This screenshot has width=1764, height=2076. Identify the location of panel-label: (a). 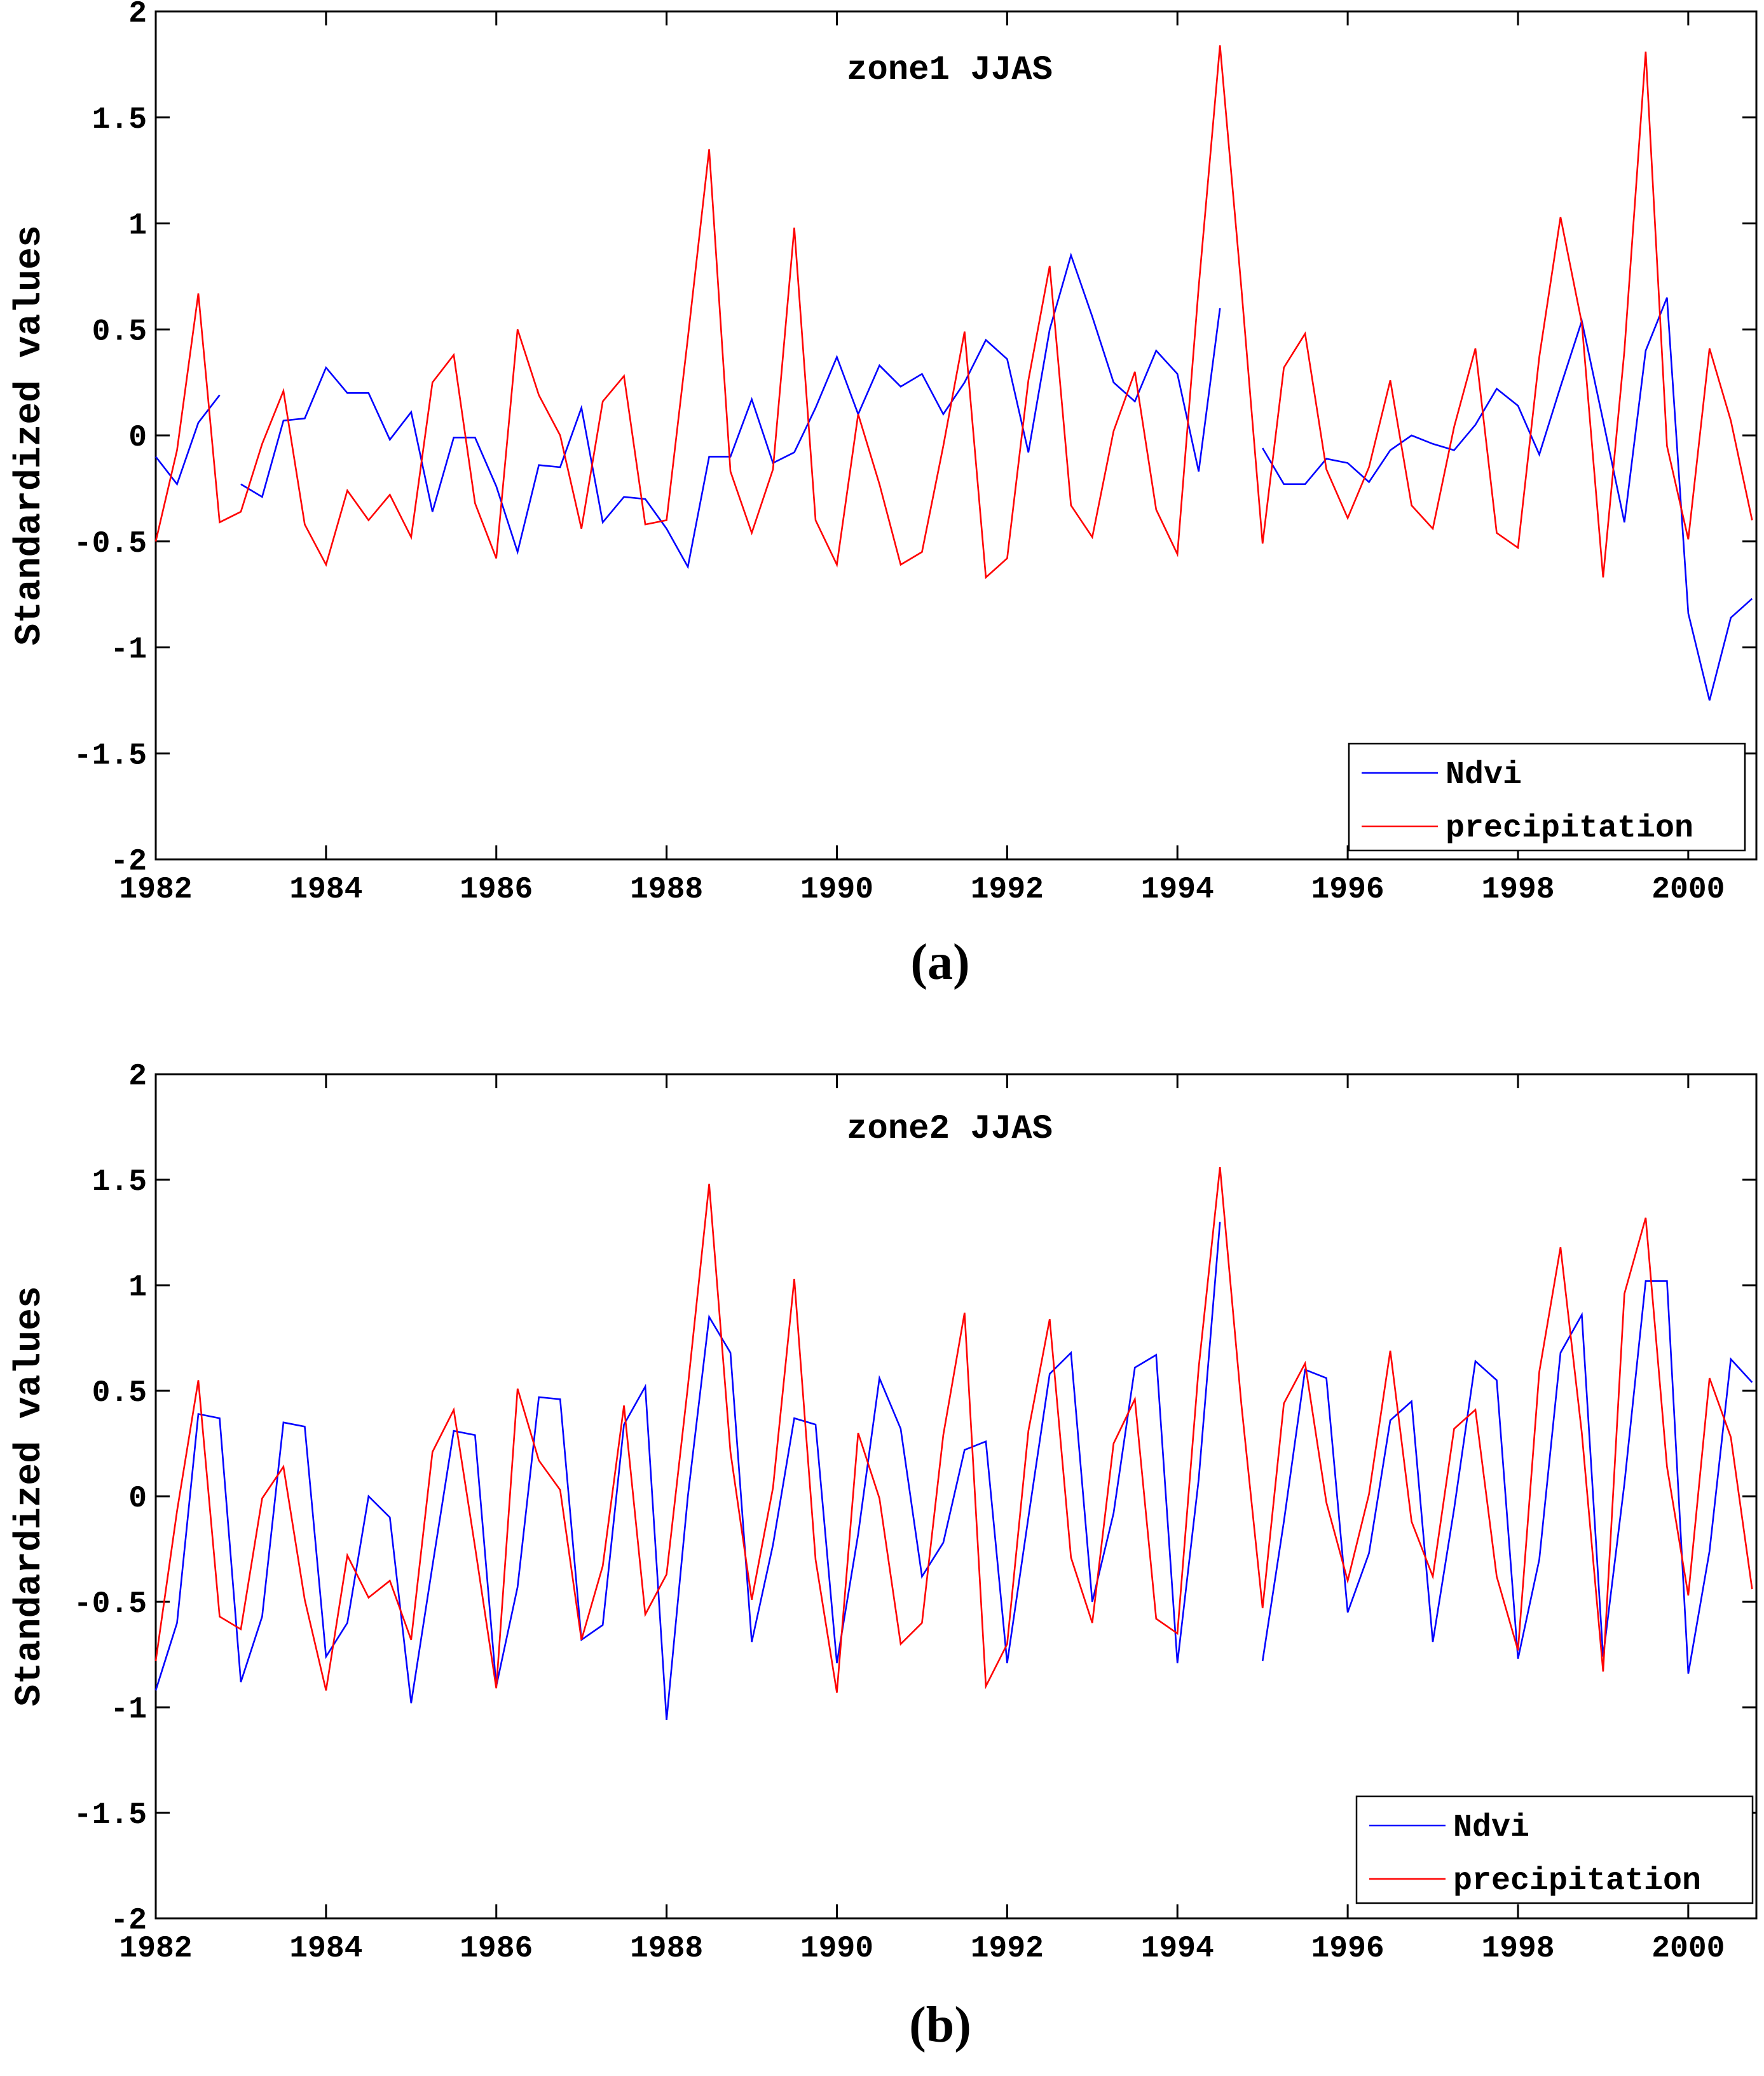
(939, 962).